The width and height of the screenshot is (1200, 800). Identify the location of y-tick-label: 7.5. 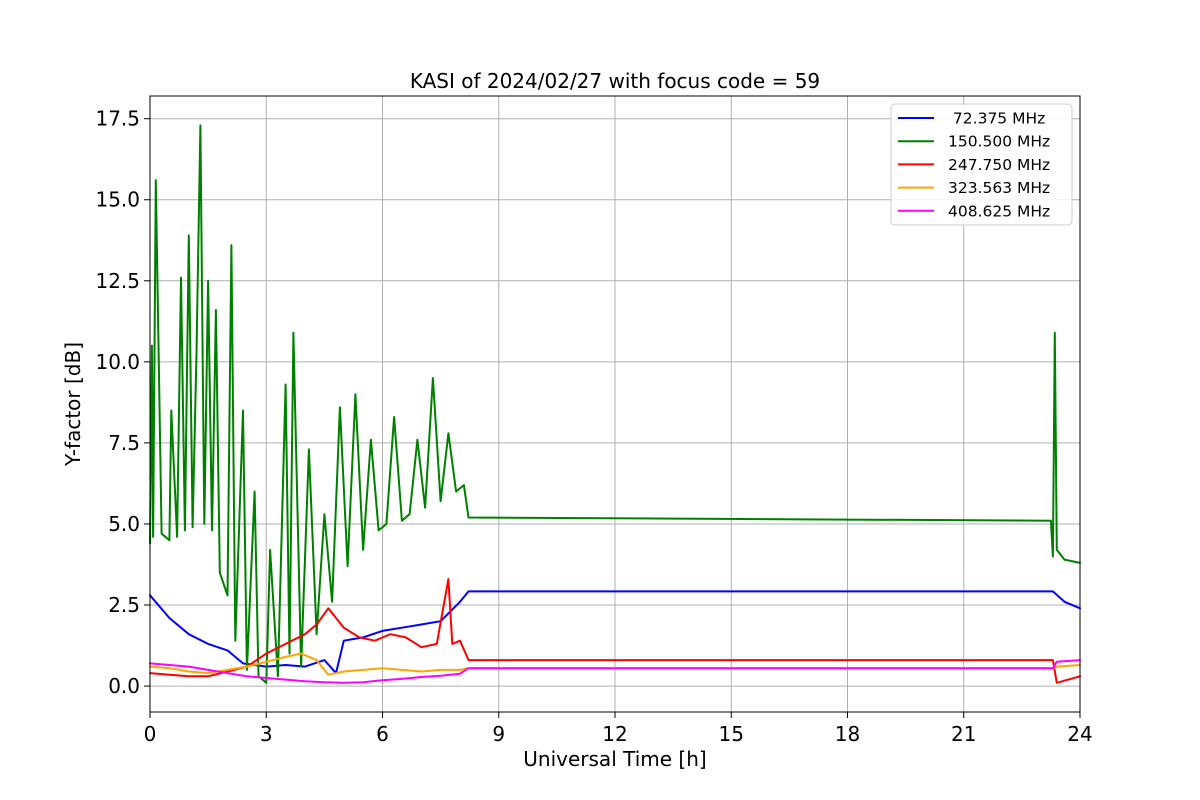
(124, 443).